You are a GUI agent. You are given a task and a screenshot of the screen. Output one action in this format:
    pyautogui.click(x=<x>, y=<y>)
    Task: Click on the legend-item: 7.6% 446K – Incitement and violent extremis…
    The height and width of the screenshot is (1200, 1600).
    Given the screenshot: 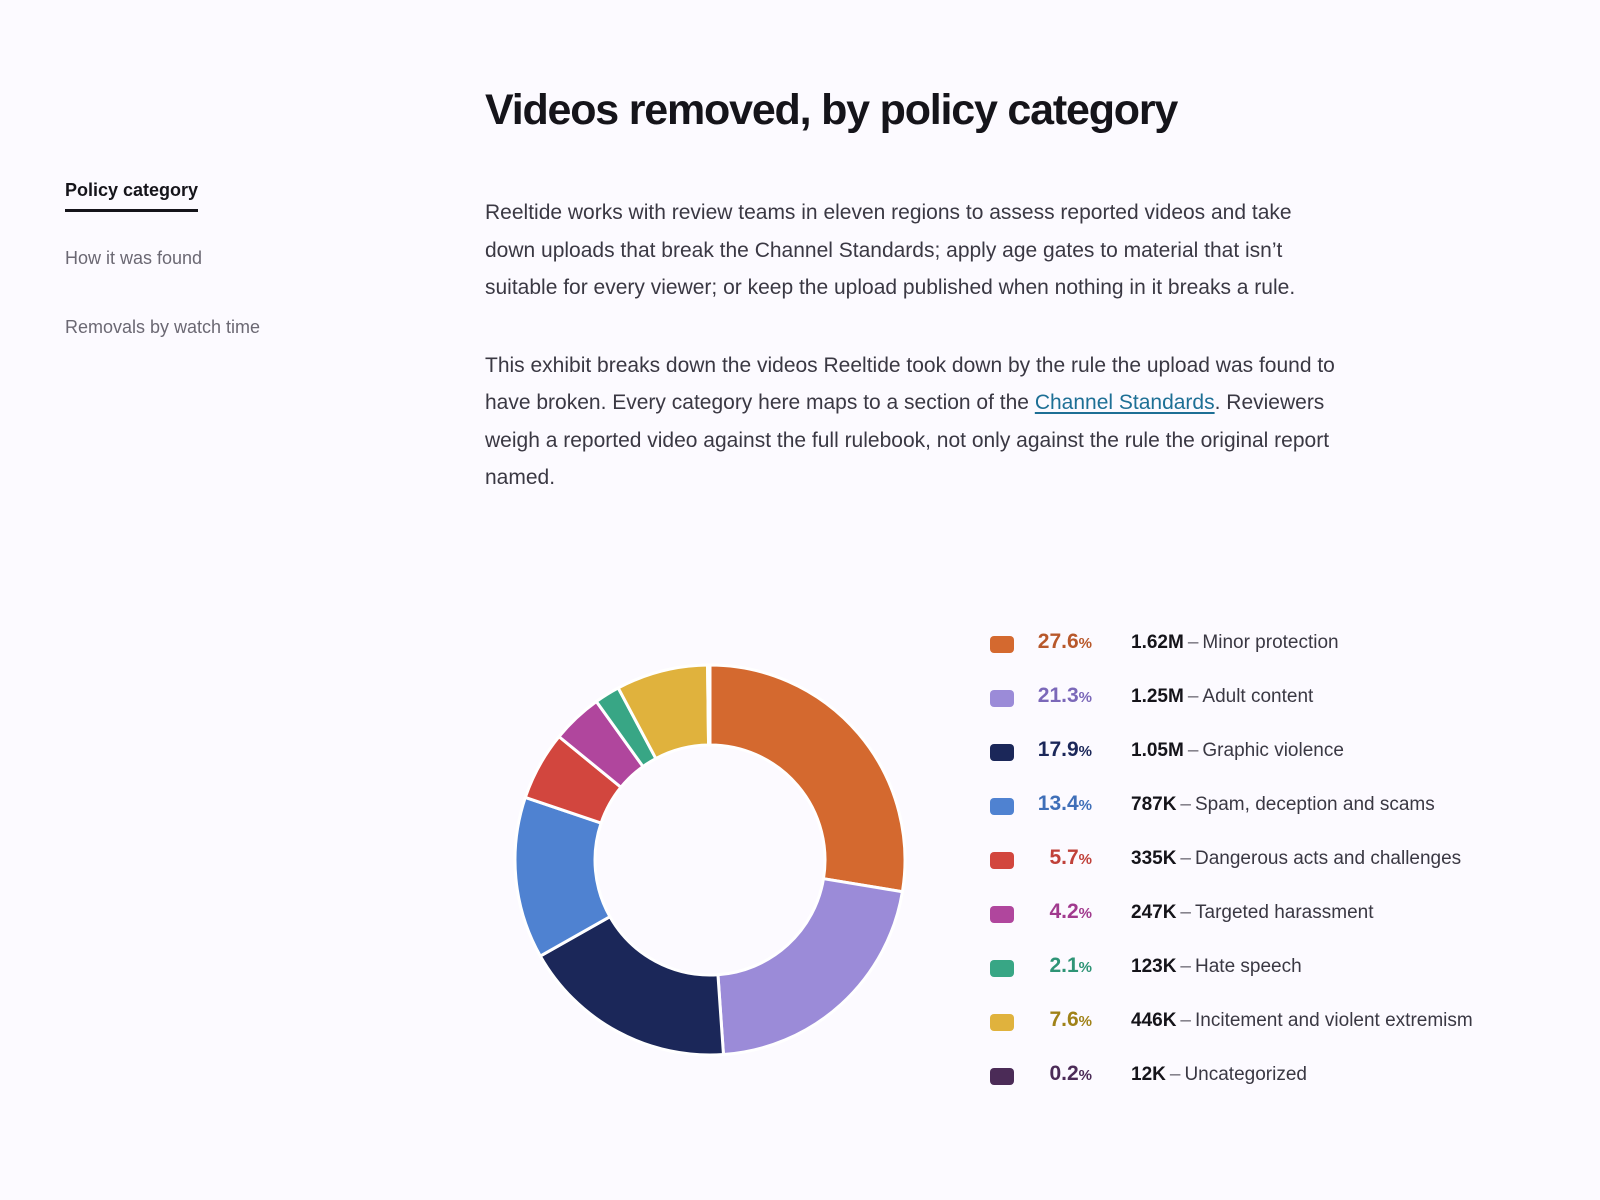 What is the action you would take?
    pyautogui.click(x=1285, y=1031)
    